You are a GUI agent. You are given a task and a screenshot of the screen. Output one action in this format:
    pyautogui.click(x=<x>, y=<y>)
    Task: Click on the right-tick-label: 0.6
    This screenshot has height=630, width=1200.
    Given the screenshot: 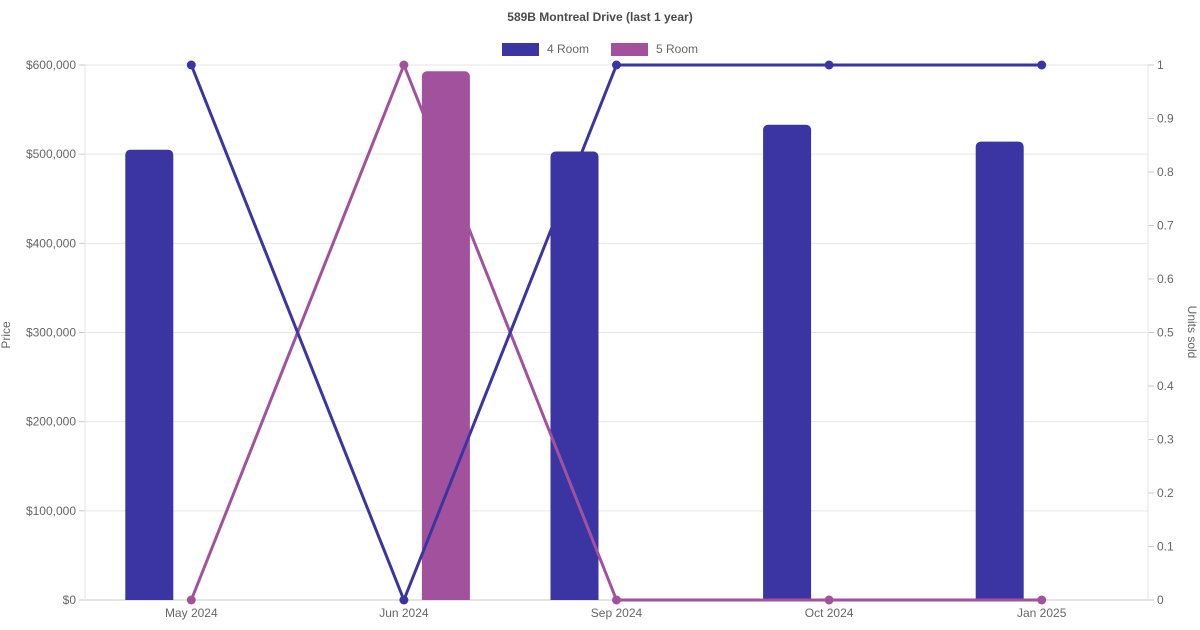 What is the action you would take?
    pyautogui.click(x=1165, y=279)
    